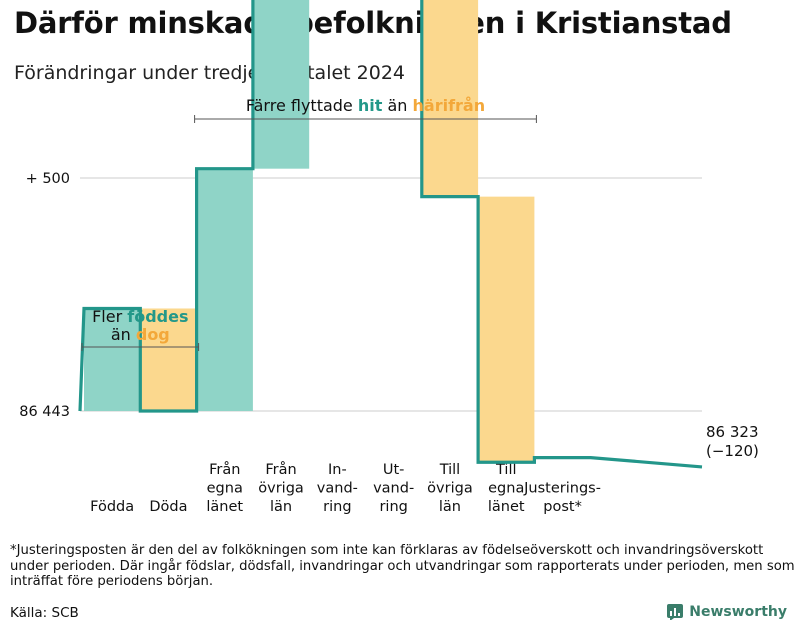  I want to click on category-label-5-2: ring, so click(393, 507).